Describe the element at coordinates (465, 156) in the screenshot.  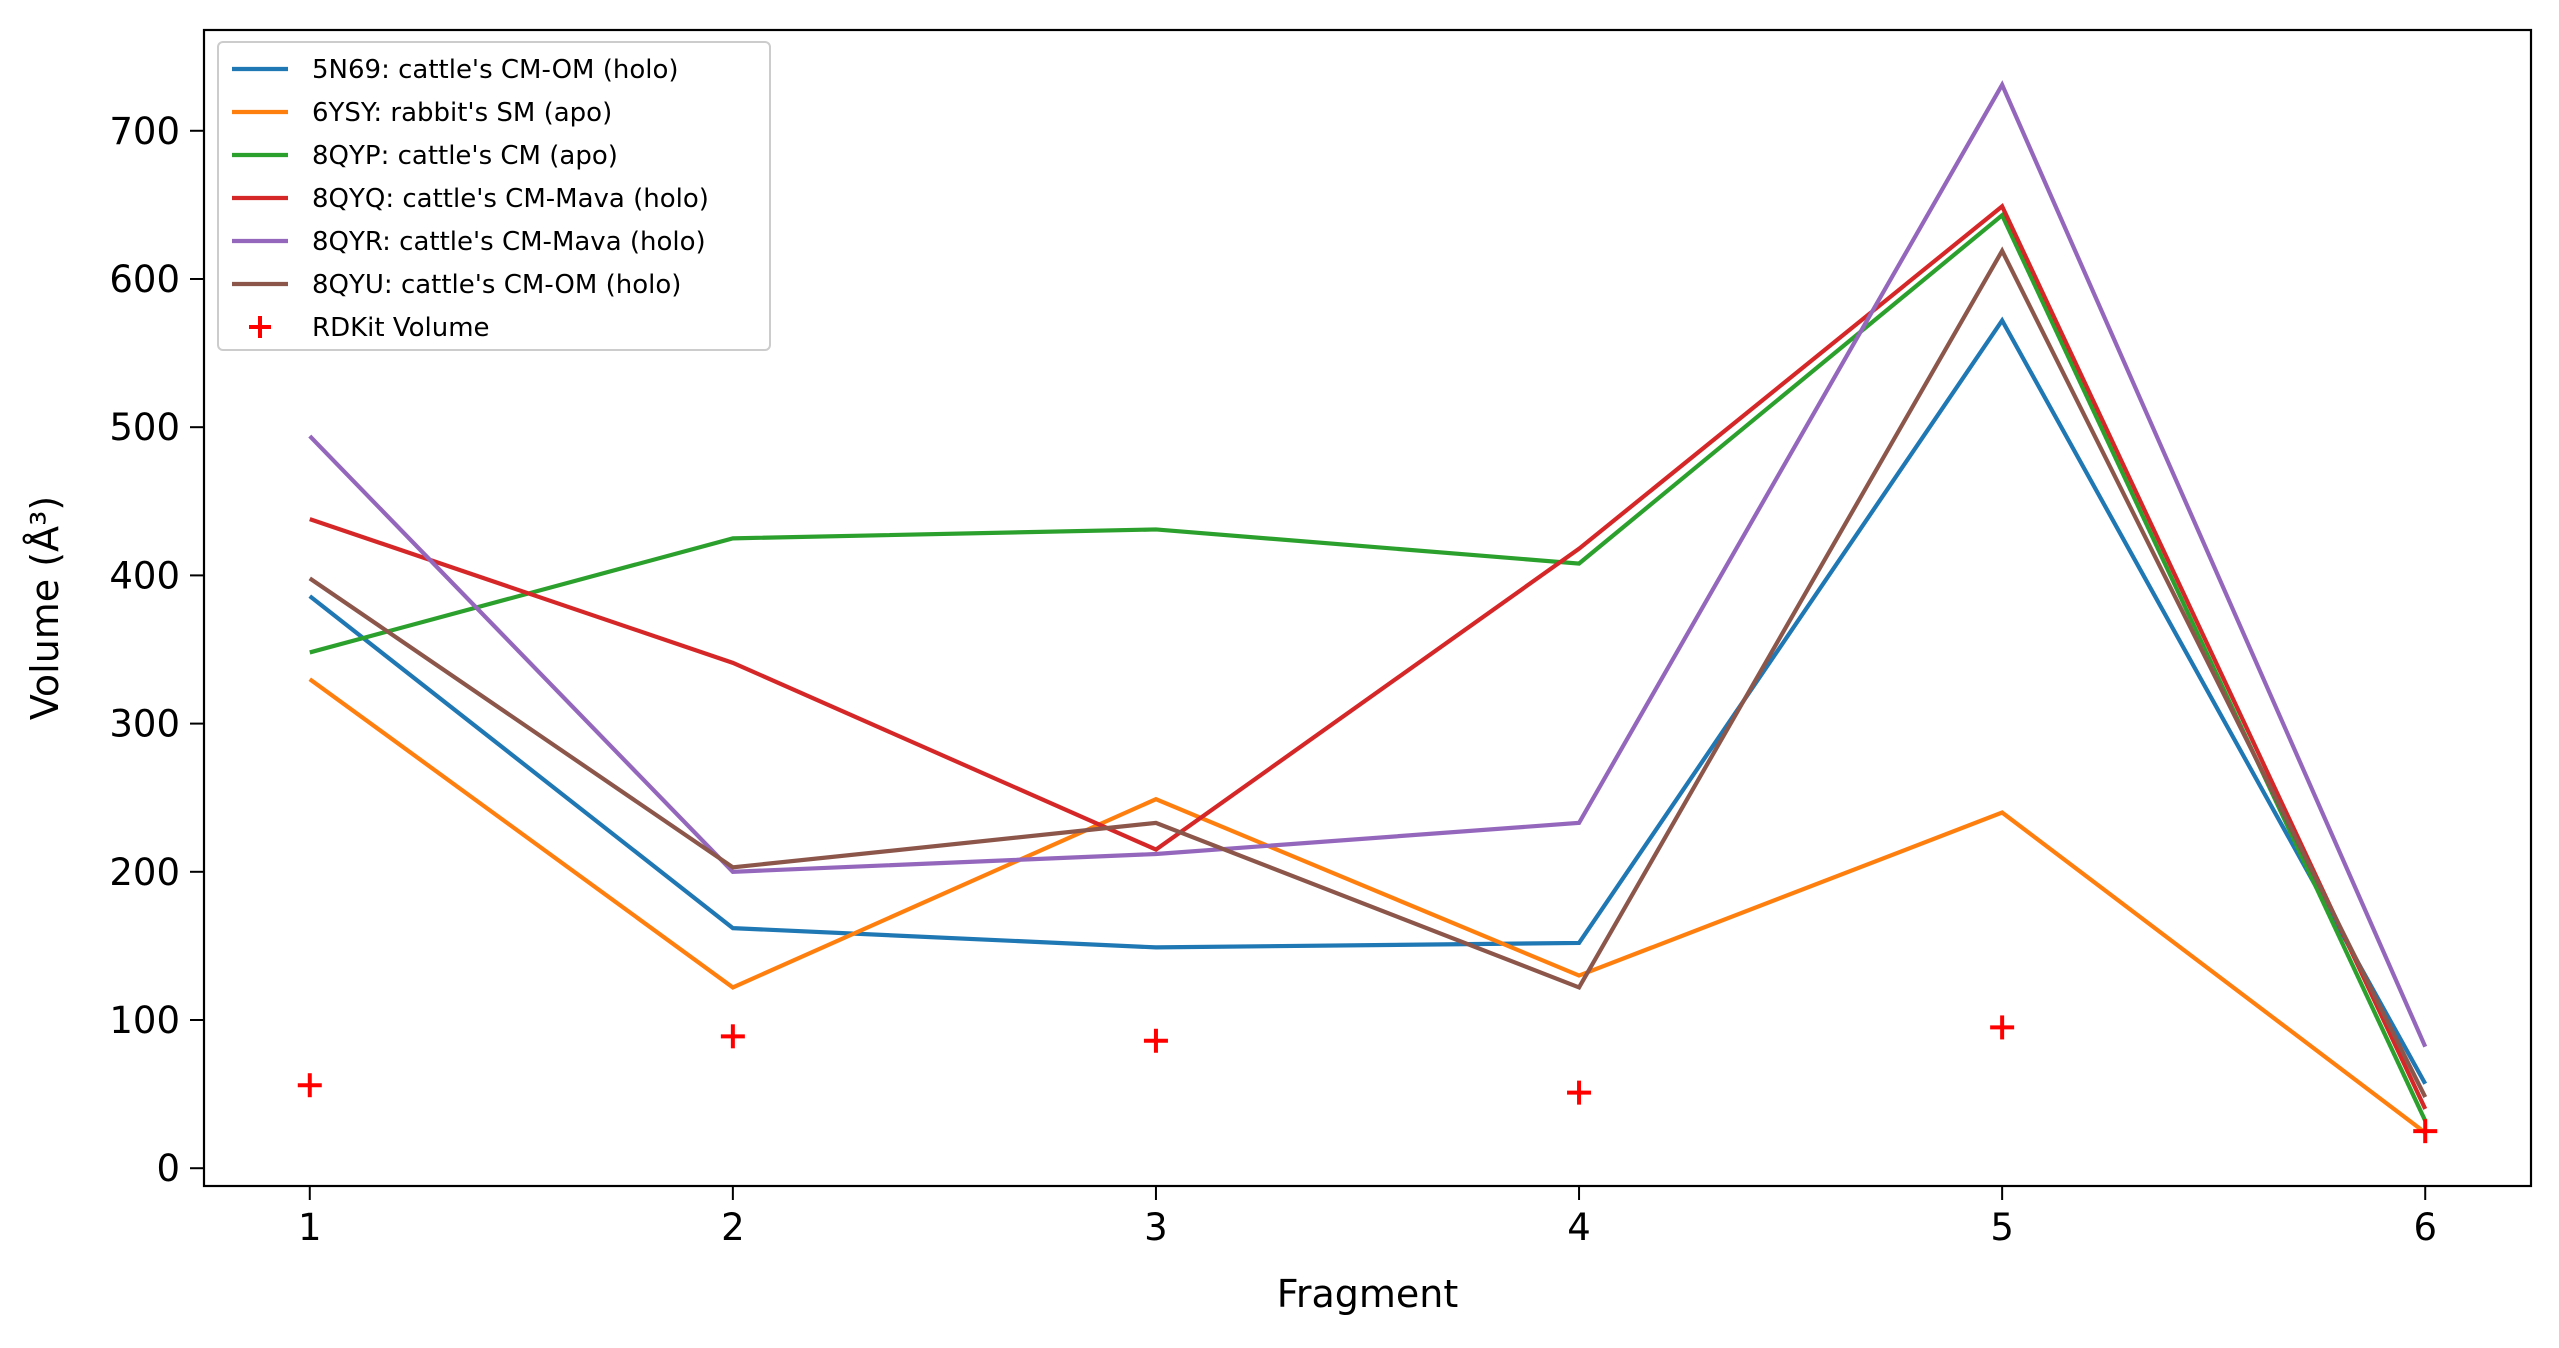
I see `legend-entry-label: 8QYP: cattle's CM (apo)` at that location.